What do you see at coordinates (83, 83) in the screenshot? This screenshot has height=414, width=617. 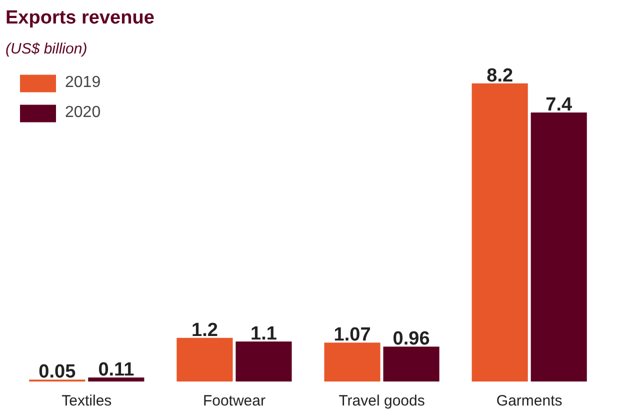 I see `legend-label: 2019` at bounding box center [83, 83].